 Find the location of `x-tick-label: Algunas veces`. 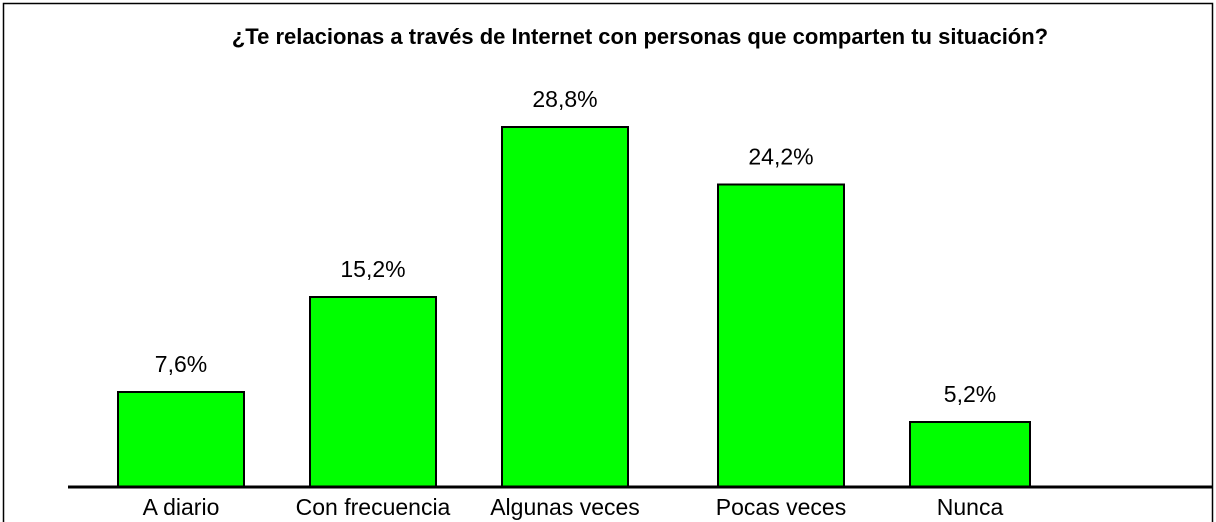

x-tick-label: Algunas veces is located at coordinates (565, 507).